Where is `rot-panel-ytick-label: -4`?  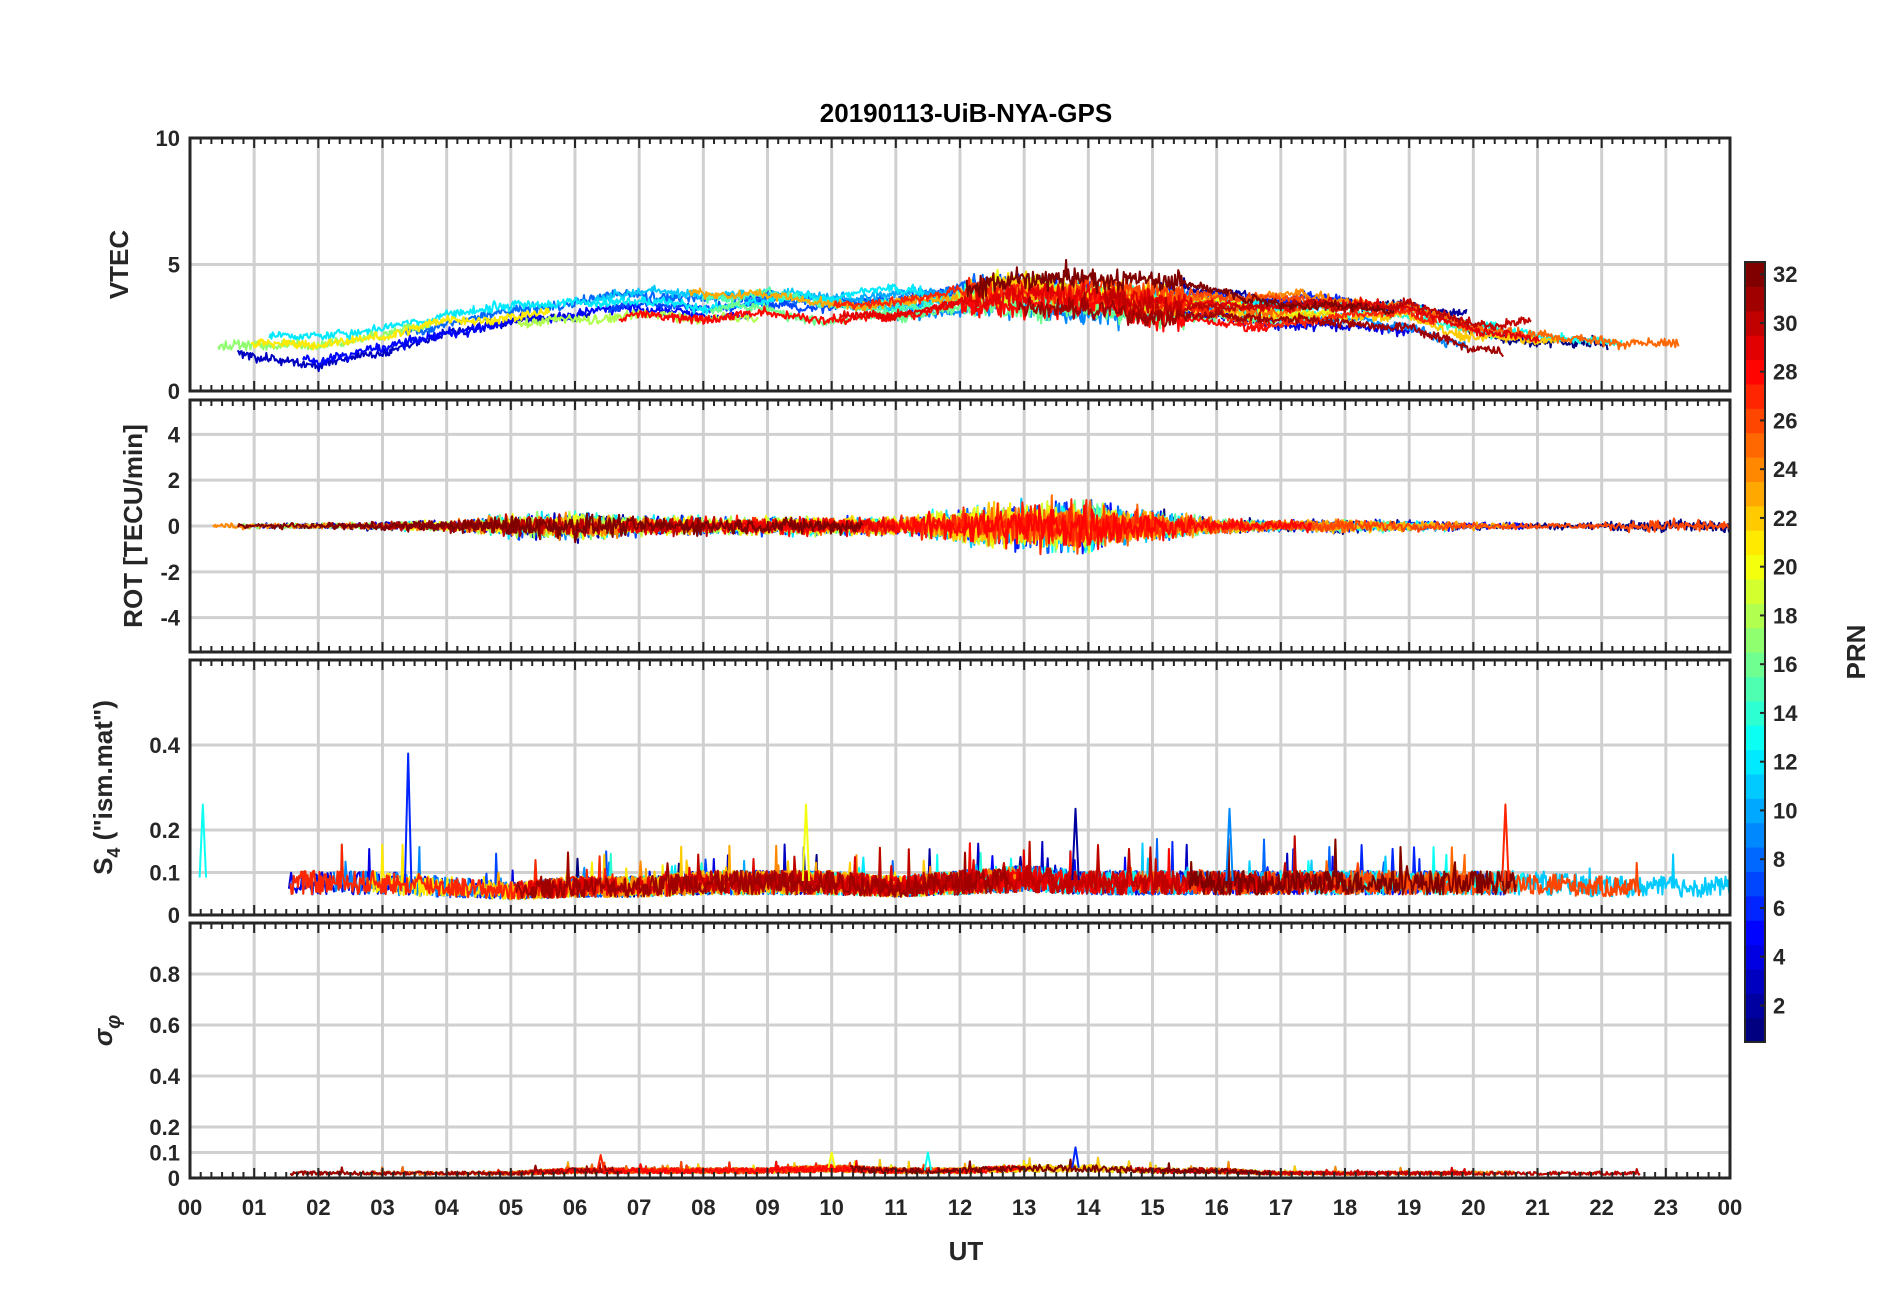 rot-panel-ytick-label: -4 is located at coordinates (170, 618).